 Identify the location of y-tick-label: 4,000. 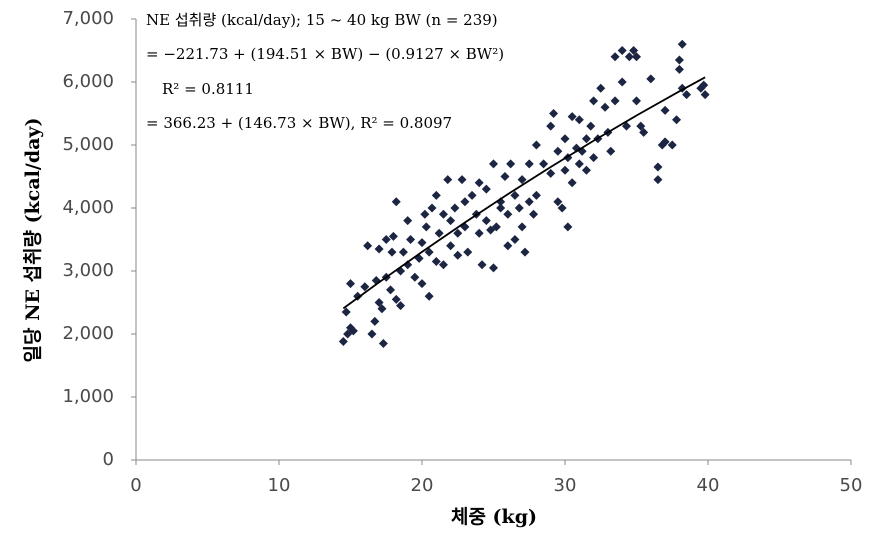
(88, 207).